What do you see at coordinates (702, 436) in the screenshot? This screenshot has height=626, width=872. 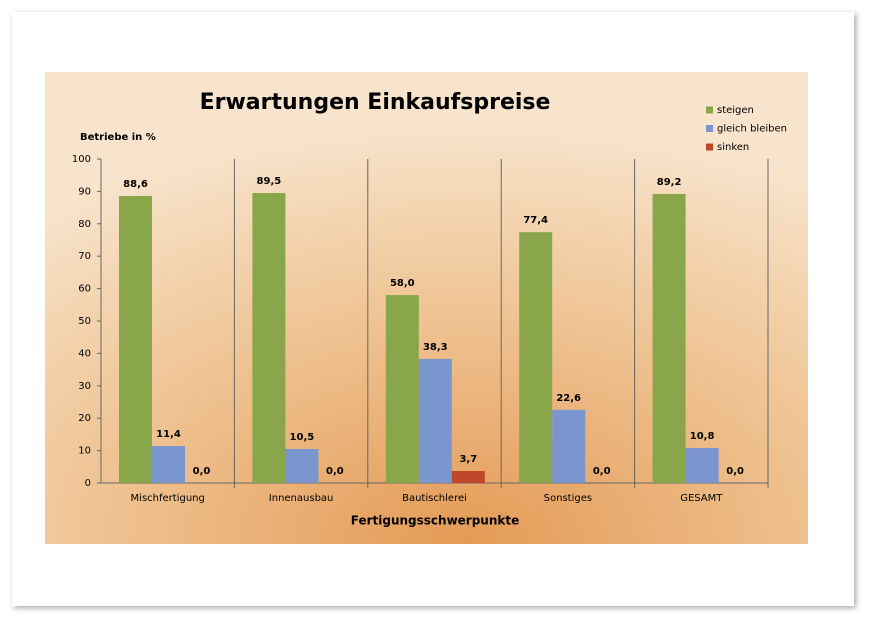 I see `value-label: 10,8` at bounding box center [702, 436].